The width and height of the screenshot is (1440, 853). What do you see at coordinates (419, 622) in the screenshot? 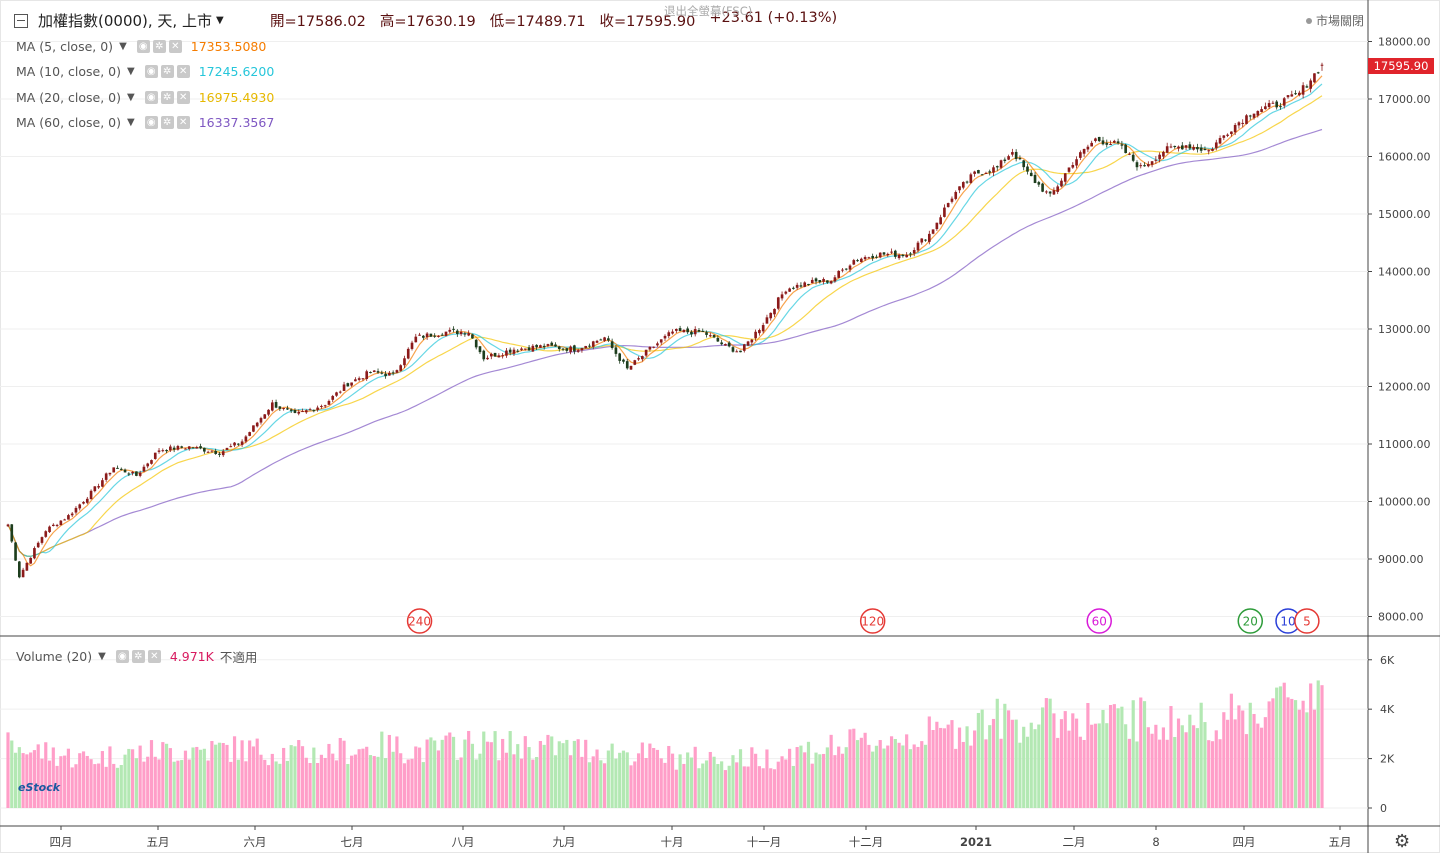
I see `period-marker-label: 240` at bounding box center [419, 622].